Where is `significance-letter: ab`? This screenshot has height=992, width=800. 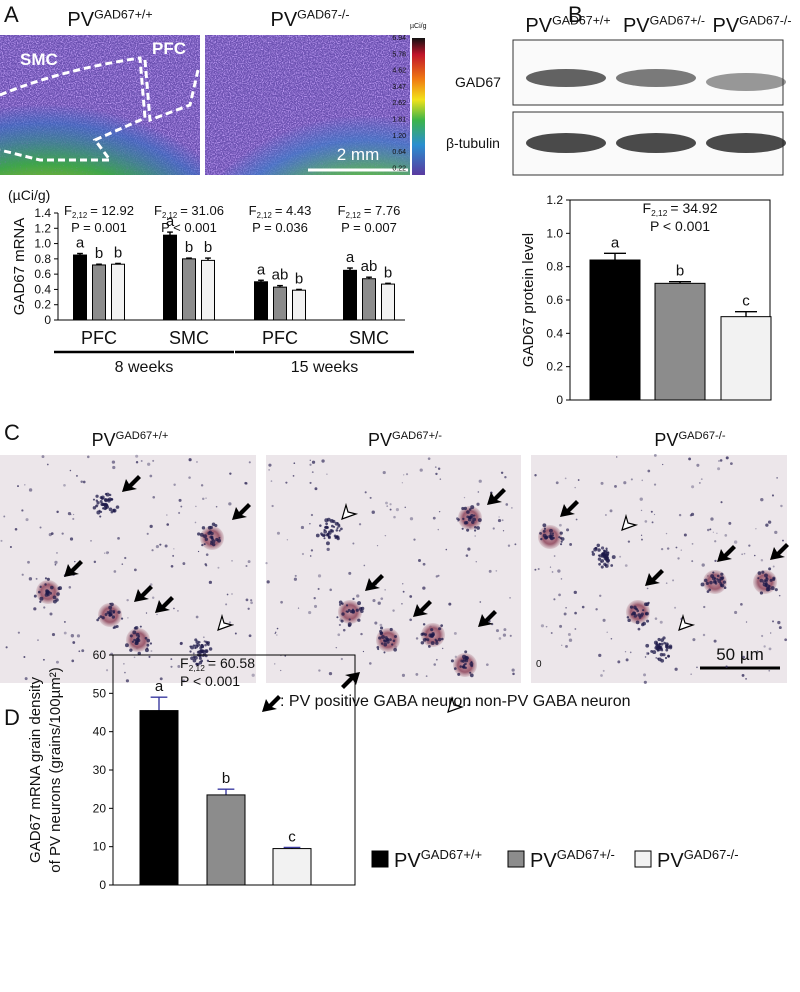 significance-letter: ab is located at coordinates (280, 275).